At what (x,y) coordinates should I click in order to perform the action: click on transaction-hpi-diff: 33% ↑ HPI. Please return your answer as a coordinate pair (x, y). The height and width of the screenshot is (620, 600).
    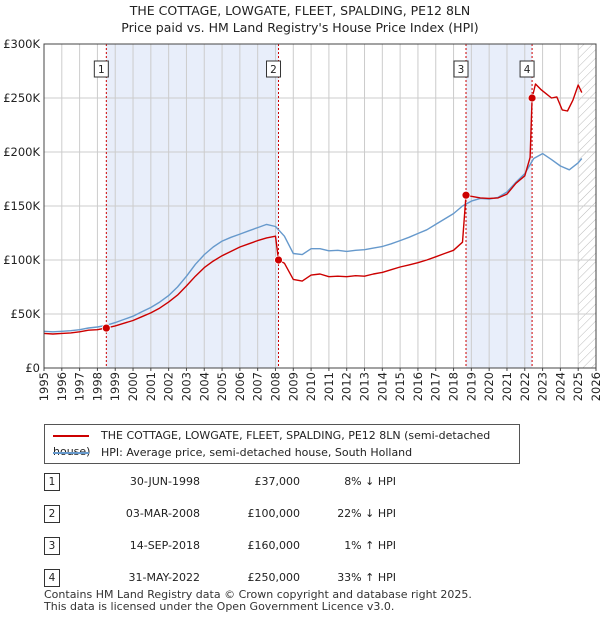
    Looking at the image, I should click on (366, 577).